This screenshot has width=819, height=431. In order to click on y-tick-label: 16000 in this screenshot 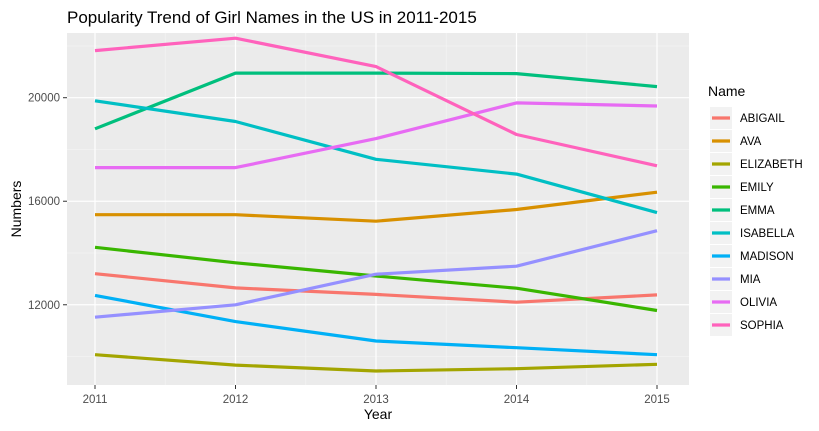, I will do `click(44, 202)`.